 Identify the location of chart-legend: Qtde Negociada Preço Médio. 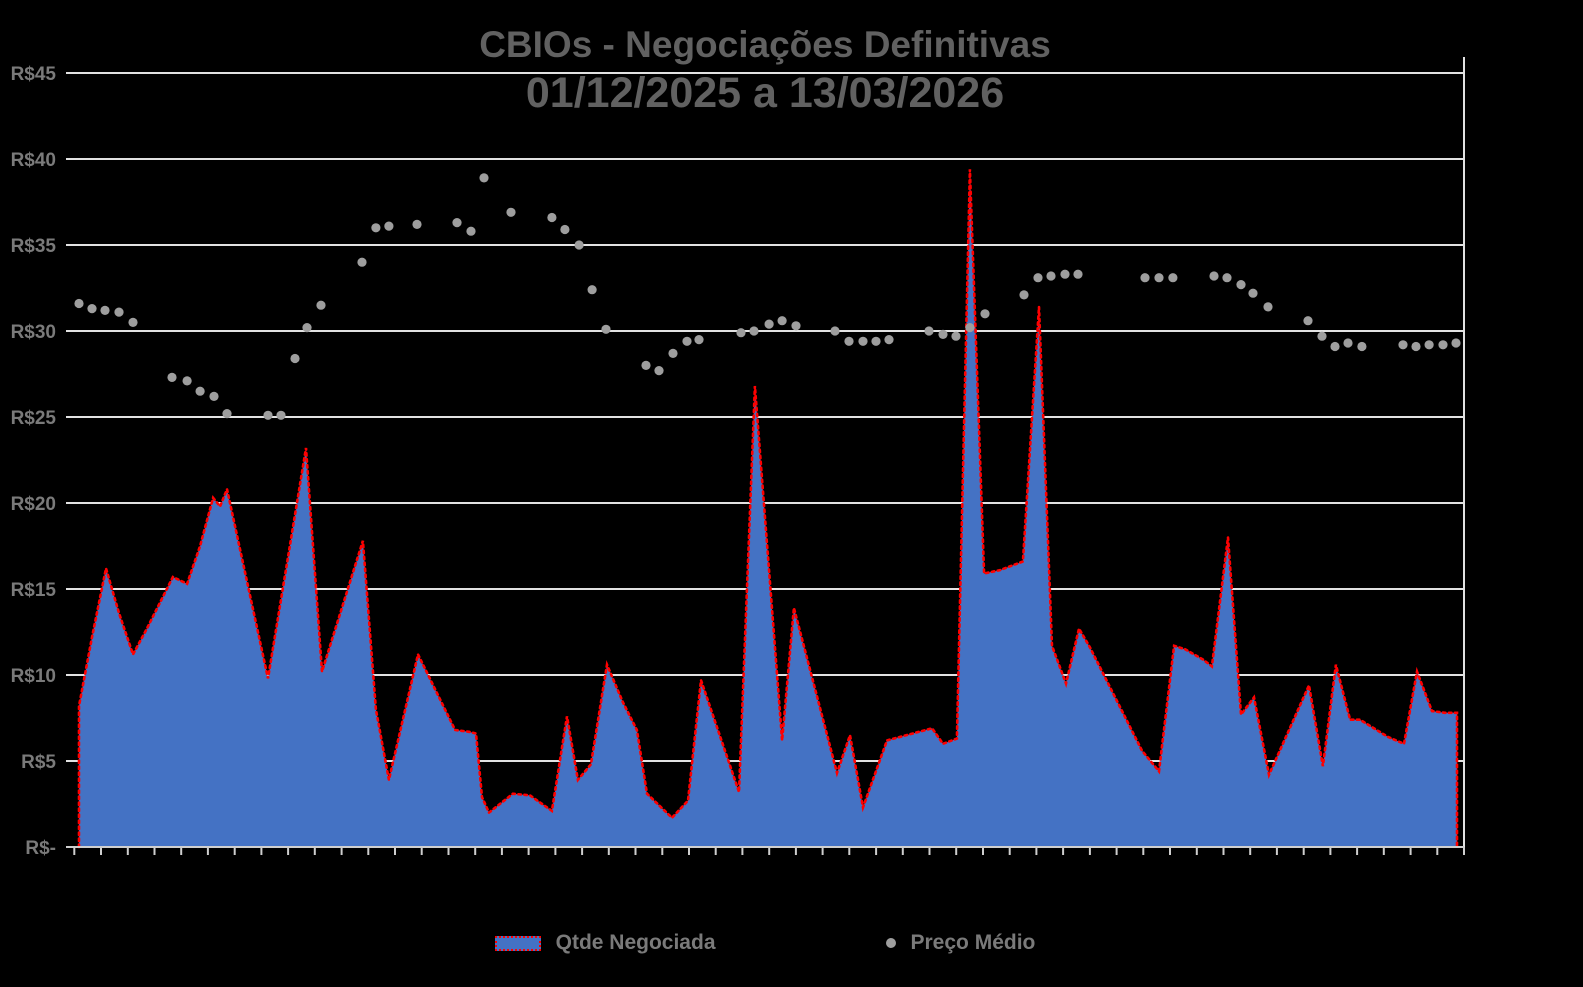
(765, 943).